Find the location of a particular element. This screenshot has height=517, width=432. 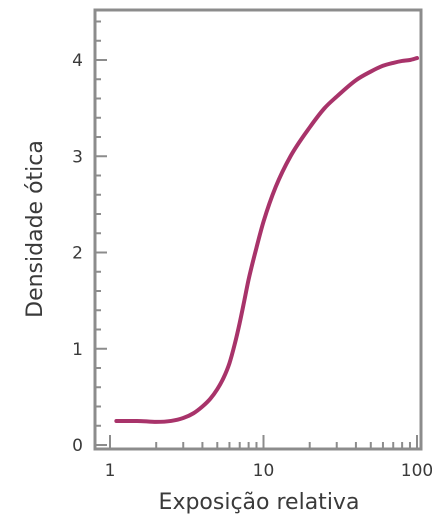

y-tick-label: 3 is located at coordinates (77, 157).